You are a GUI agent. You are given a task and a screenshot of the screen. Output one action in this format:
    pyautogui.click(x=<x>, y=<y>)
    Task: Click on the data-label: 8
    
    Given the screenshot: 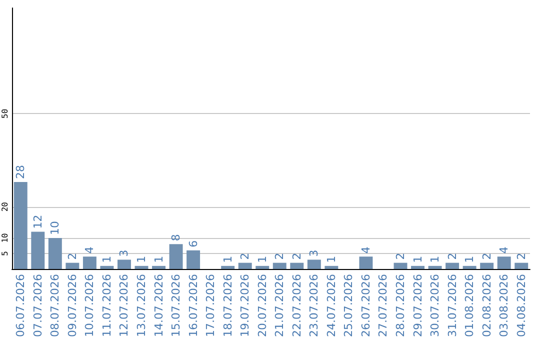 What is the action you would take?
    pyautogui.click(x=176, y=238)
    